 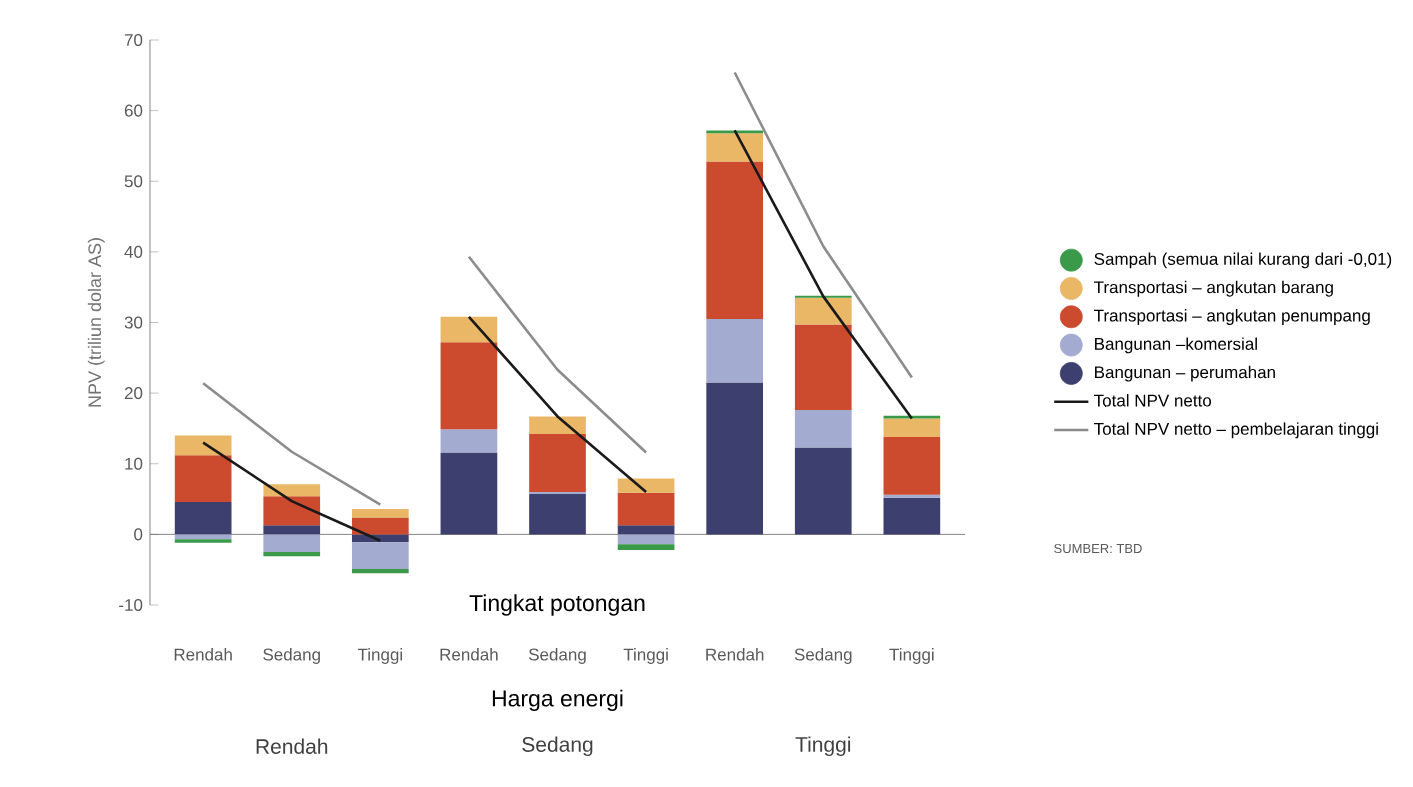 I want to click on y-tick-label: 60, so click(x=133, y=110).